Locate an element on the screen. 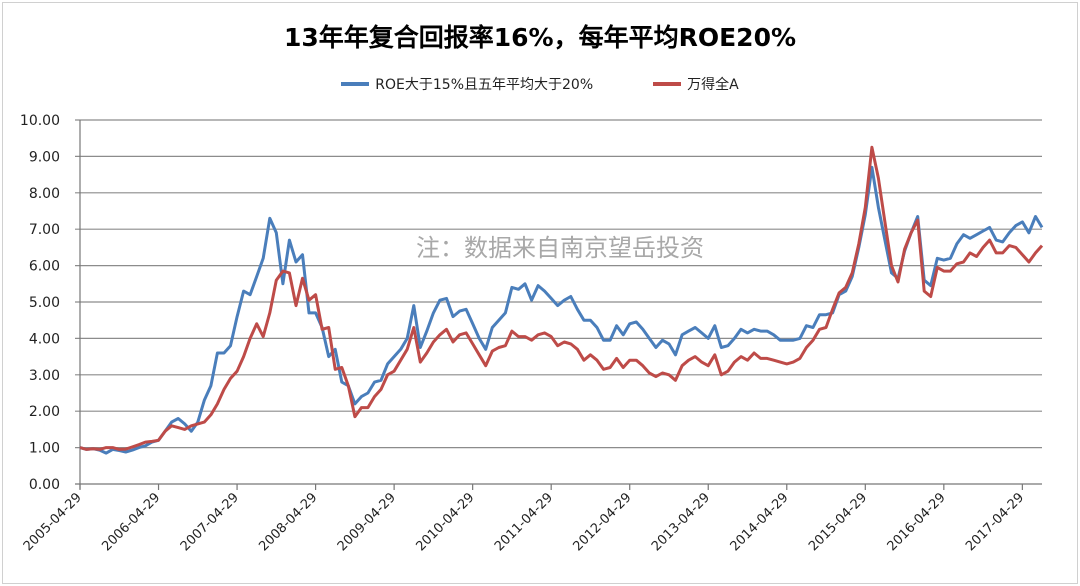 Image resolution: width=1080 pixels, height=586 pixels. x-tick-label: 2017-04-29 is located at coordinates (995, 522).